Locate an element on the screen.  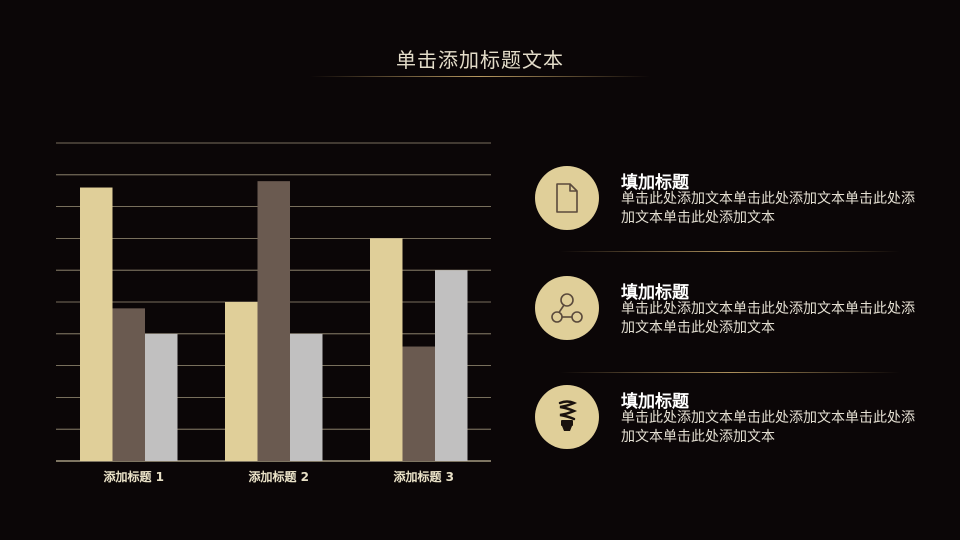
category-label: 添加标题 3 is located at coordinates (423, 476).